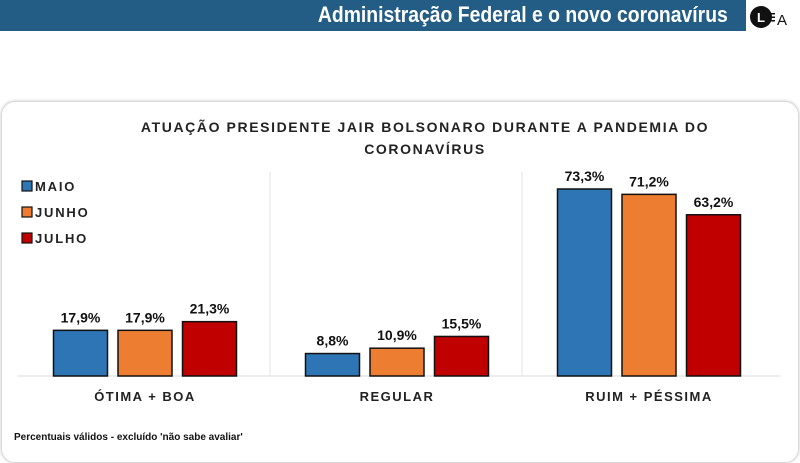  I want to click on data-label: 73,3%, so click(585, 176).